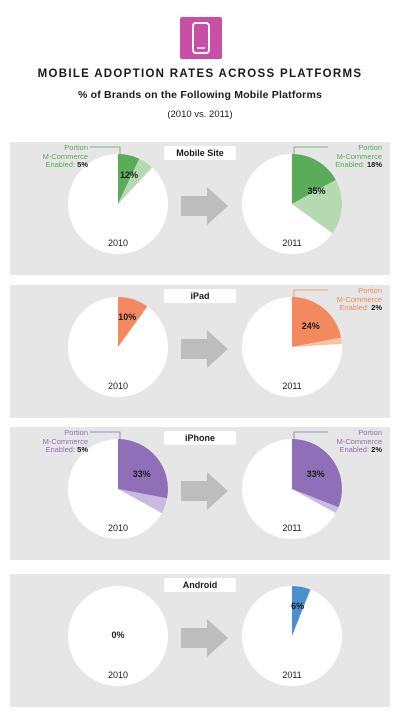  Describe the element at coordinates (200, 296) in the screenshot. I see `platform-tag: iPad` at that location.